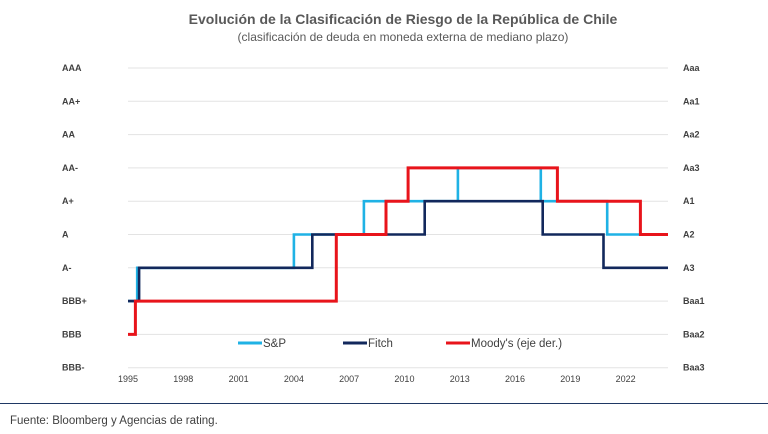 The height and width of the screenshot is (434, 768). I want to click on x-tick-label: 1998, so click(183, 379).